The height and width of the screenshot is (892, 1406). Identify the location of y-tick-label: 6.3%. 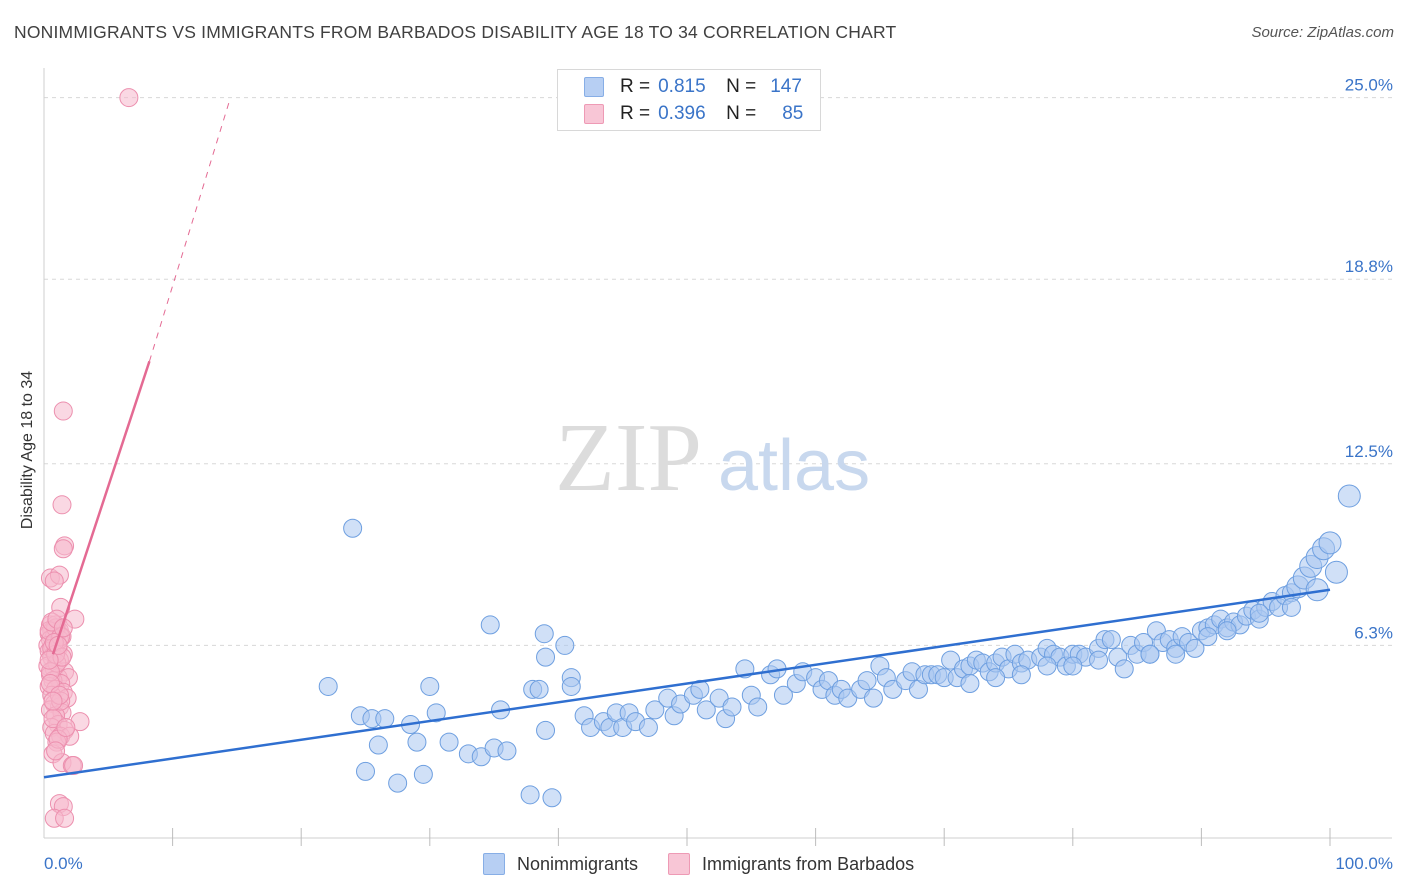
(1373, 632).